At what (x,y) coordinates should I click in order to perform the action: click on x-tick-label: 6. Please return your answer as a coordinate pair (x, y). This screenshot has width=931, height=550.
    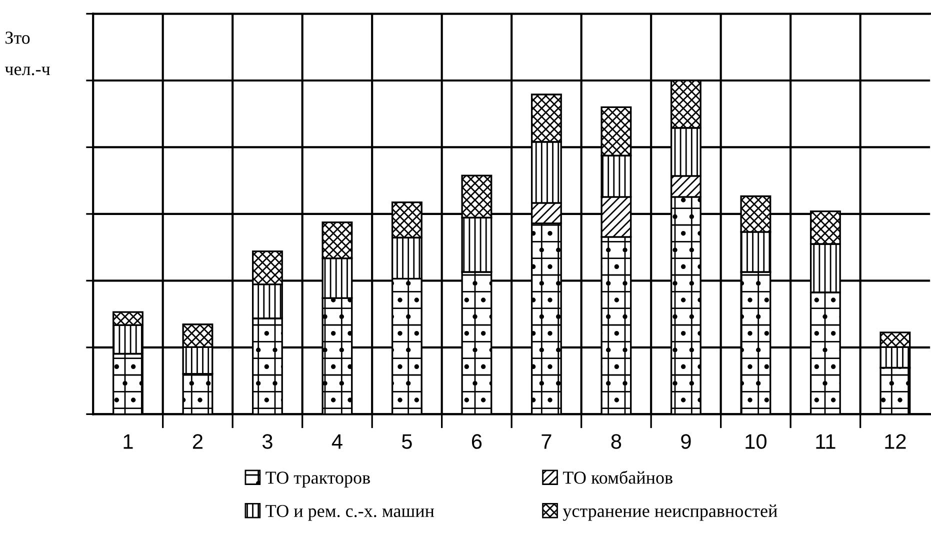
    Looking at the image, I should click on (477, 441).